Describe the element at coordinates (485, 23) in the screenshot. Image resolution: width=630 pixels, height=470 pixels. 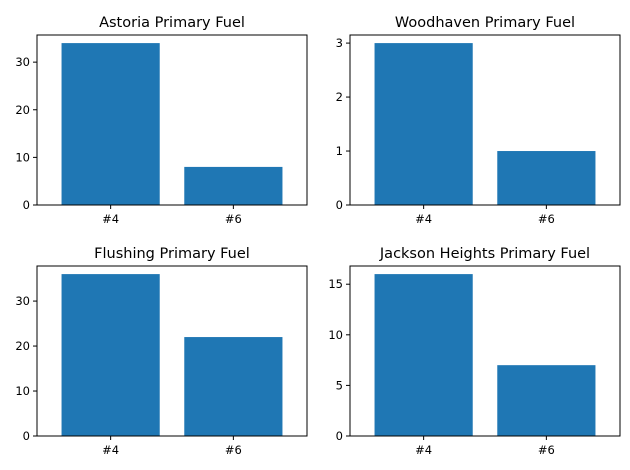
I see `subplot-title: Woodhaven Primary Fuel` at that location.